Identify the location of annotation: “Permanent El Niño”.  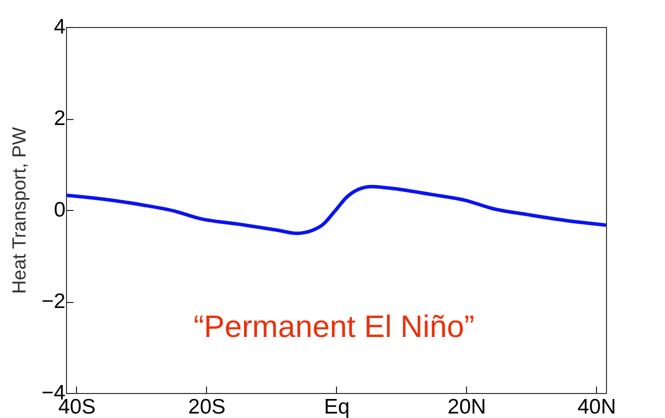
(334, 326).